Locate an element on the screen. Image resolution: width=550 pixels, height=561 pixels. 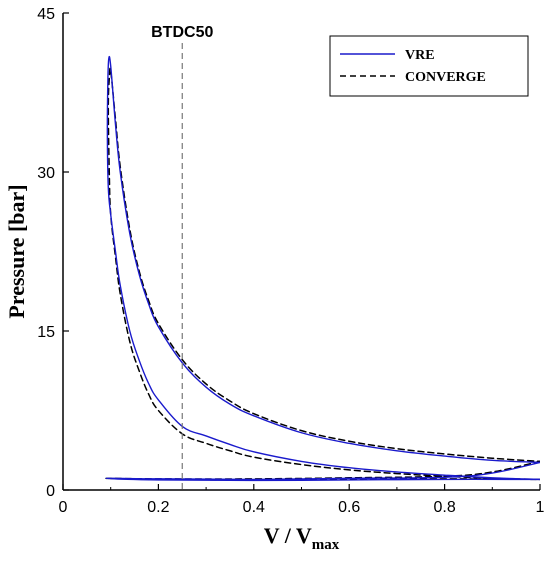
x-axis-title-subscript: max is located at coordinates (326, 545).